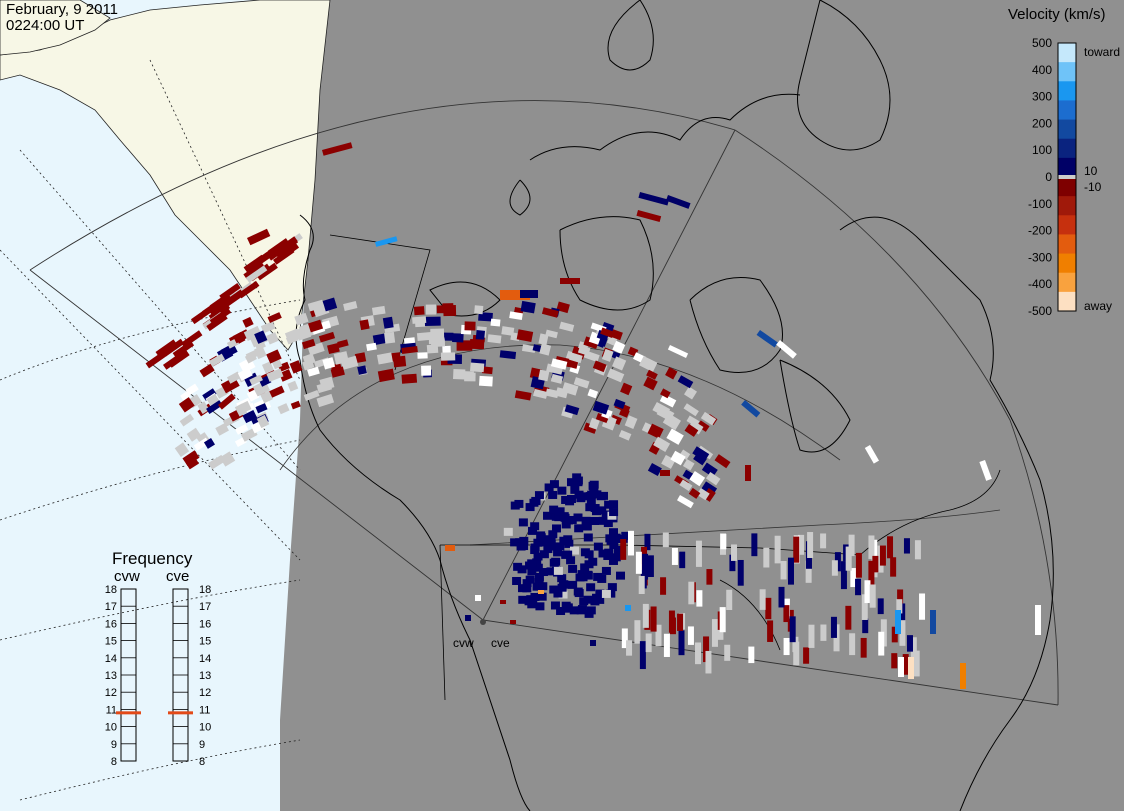  What do you see at coordinates (1040, 311) in the screenshot?
I see `colorbar-tick-label: -500` at bounding box center [1040, 311].